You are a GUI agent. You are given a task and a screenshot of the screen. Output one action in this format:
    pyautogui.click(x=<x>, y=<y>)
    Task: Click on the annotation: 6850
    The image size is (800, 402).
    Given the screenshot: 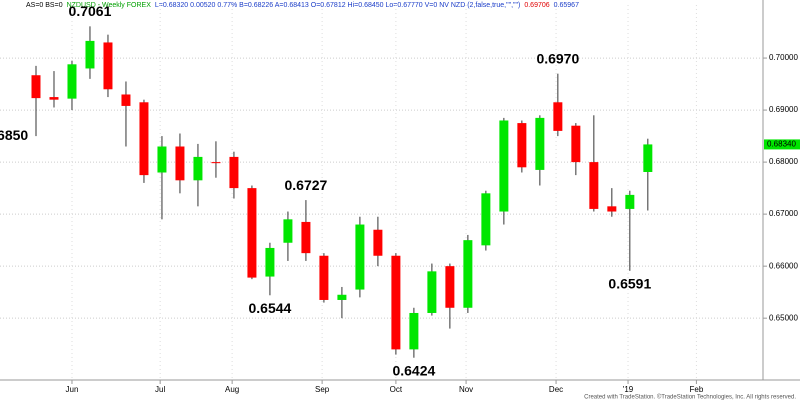 What is the action you would take?
    pyautogui.click(x=14, y=135)
    